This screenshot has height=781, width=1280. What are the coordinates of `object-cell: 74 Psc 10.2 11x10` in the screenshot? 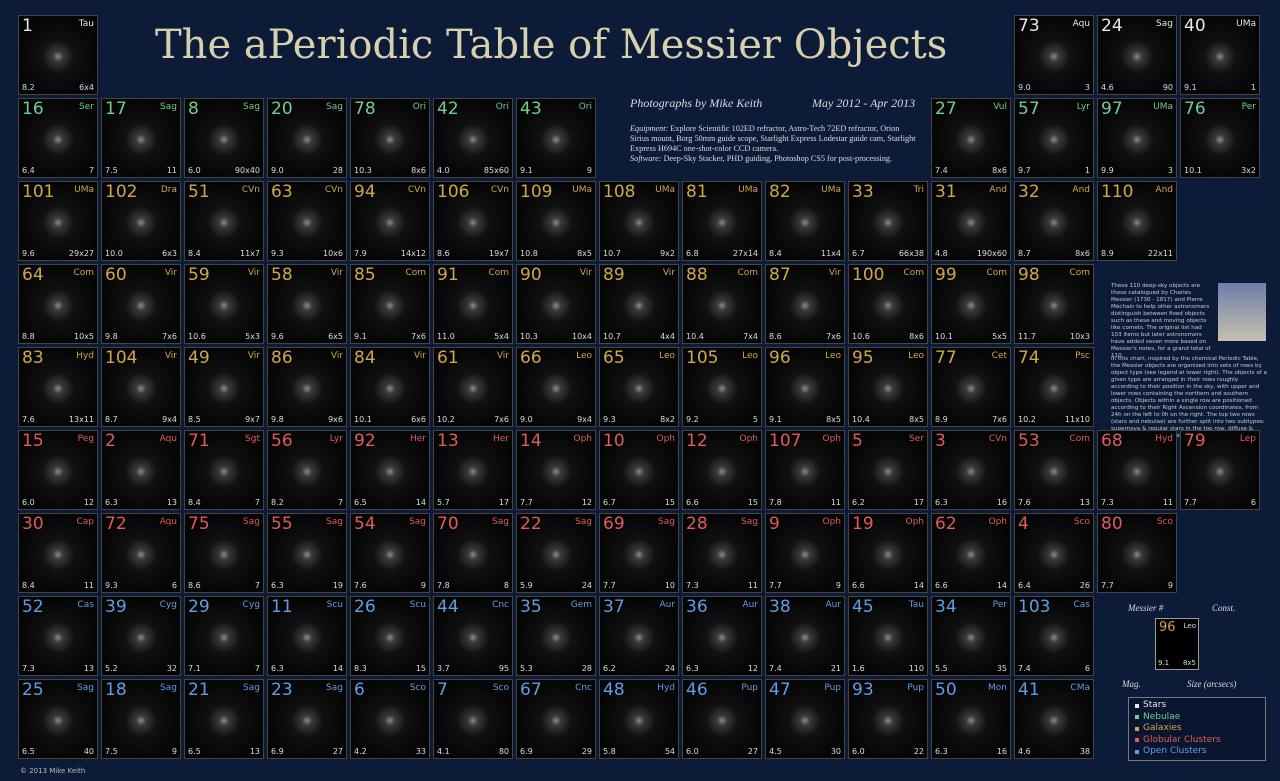 It's located at (1054, 387).